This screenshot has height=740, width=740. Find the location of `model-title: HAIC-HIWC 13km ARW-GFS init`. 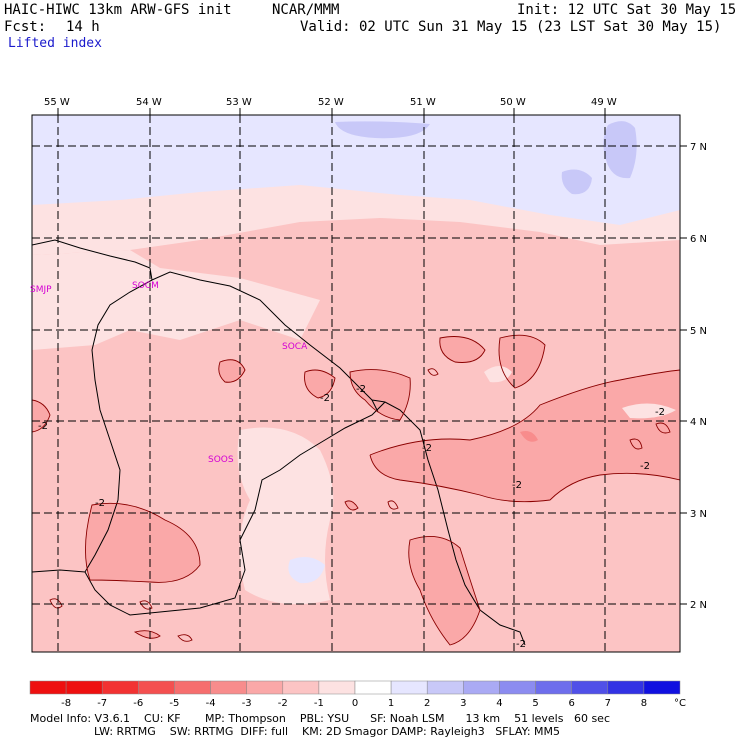

model-title: HAIC-HIWC 13km ARW-GFS init is located at coordinates (118, 10).